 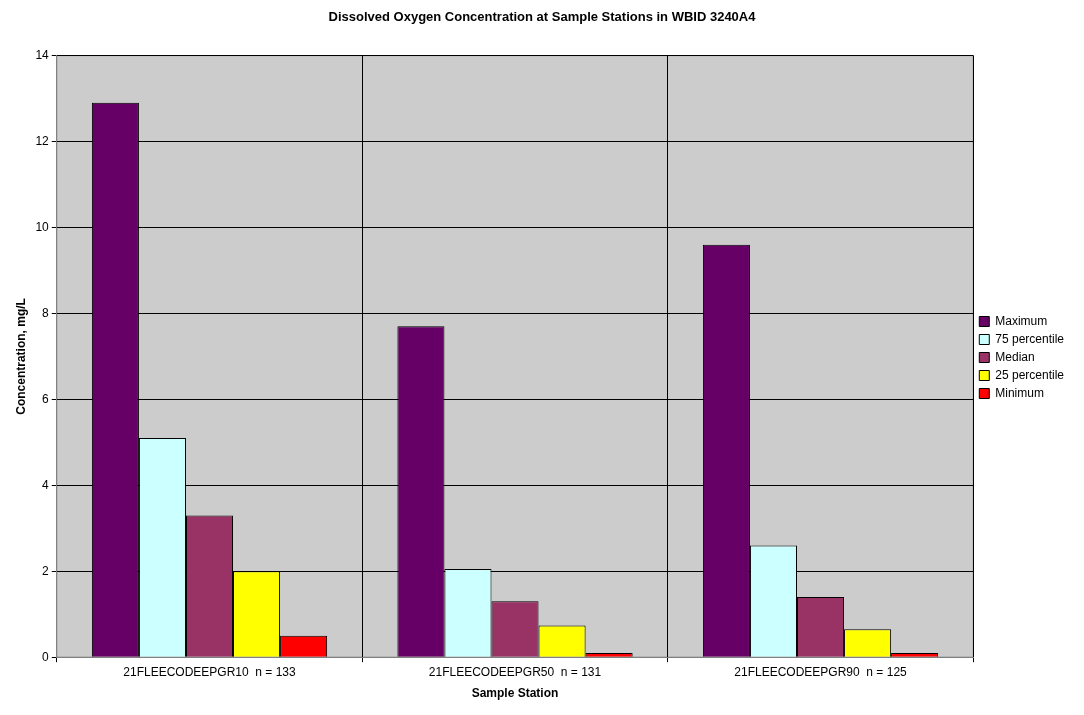 What do you see at coordinates (1030, 338) in the screenshot?
I see `legend-label: 75 percentile` at bounding box center [1030, 338].